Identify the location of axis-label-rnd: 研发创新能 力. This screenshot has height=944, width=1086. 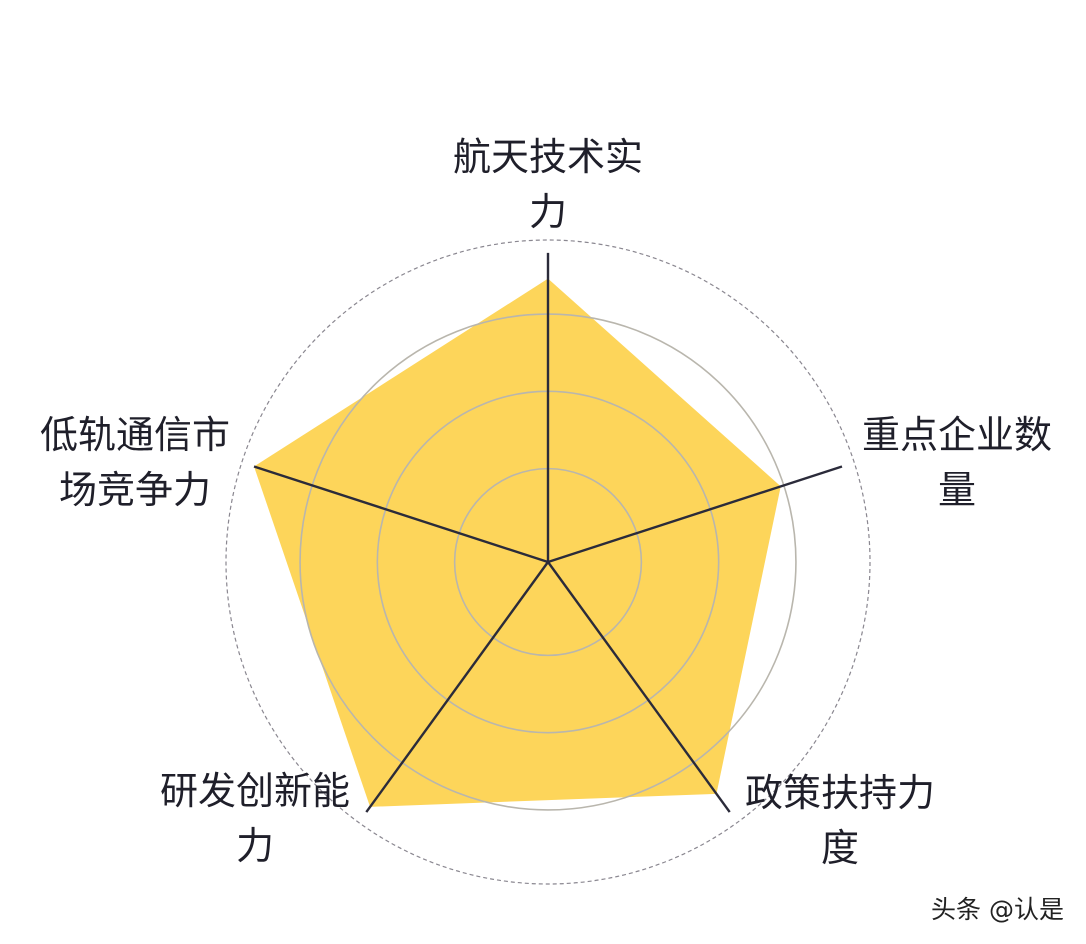
(255, 819).